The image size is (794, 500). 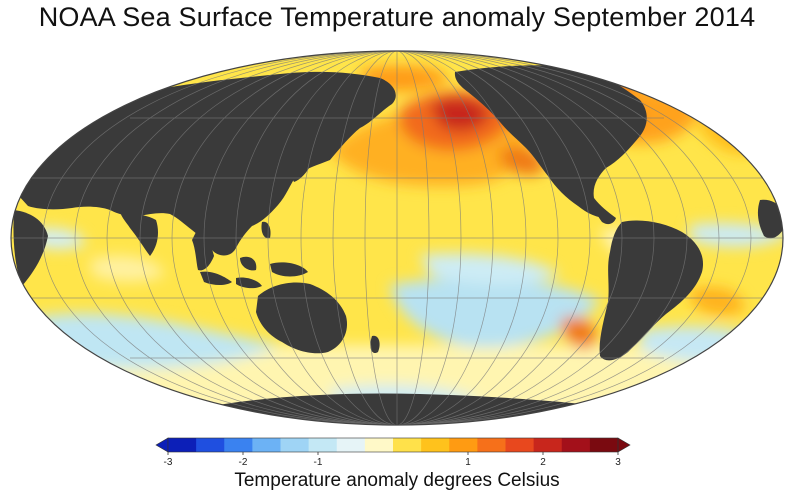 I want to click on legend-tick-label: 3, so click(x=618, y=462).